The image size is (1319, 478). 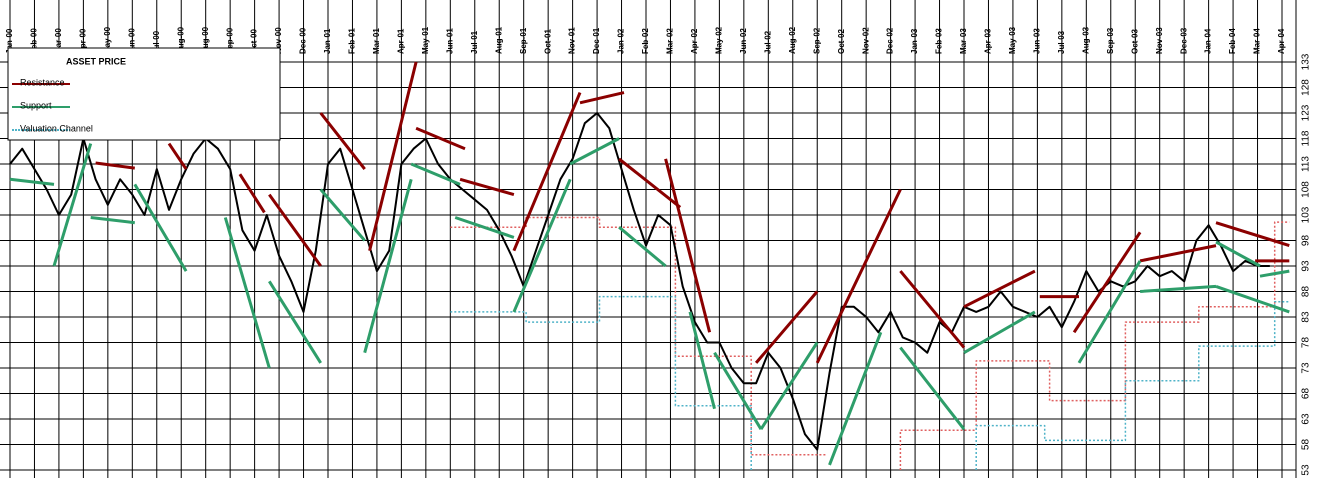 What do you see at coordinates (1306, 419) in the screenshot?
I see `y-tick-label: 63` at bounding box center [1306, 419].